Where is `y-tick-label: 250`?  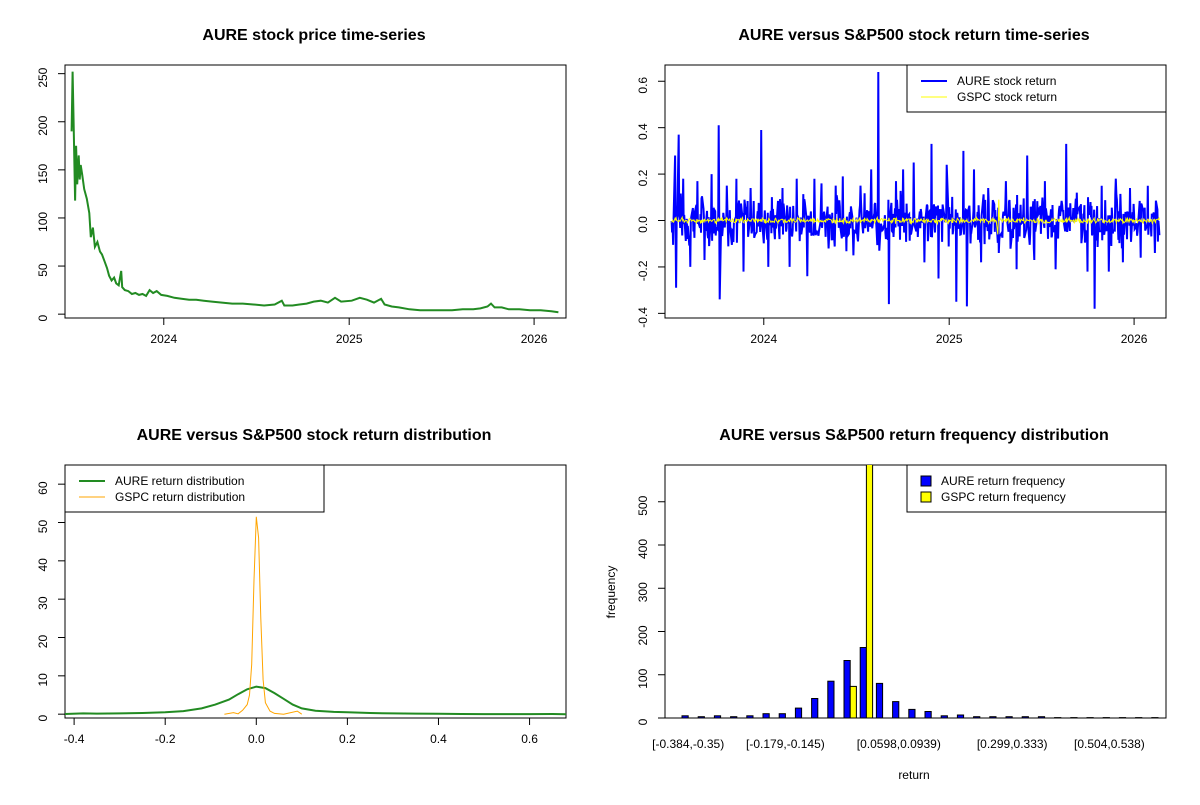
y-tick-label: 250 is located at coordinates (43, 77).